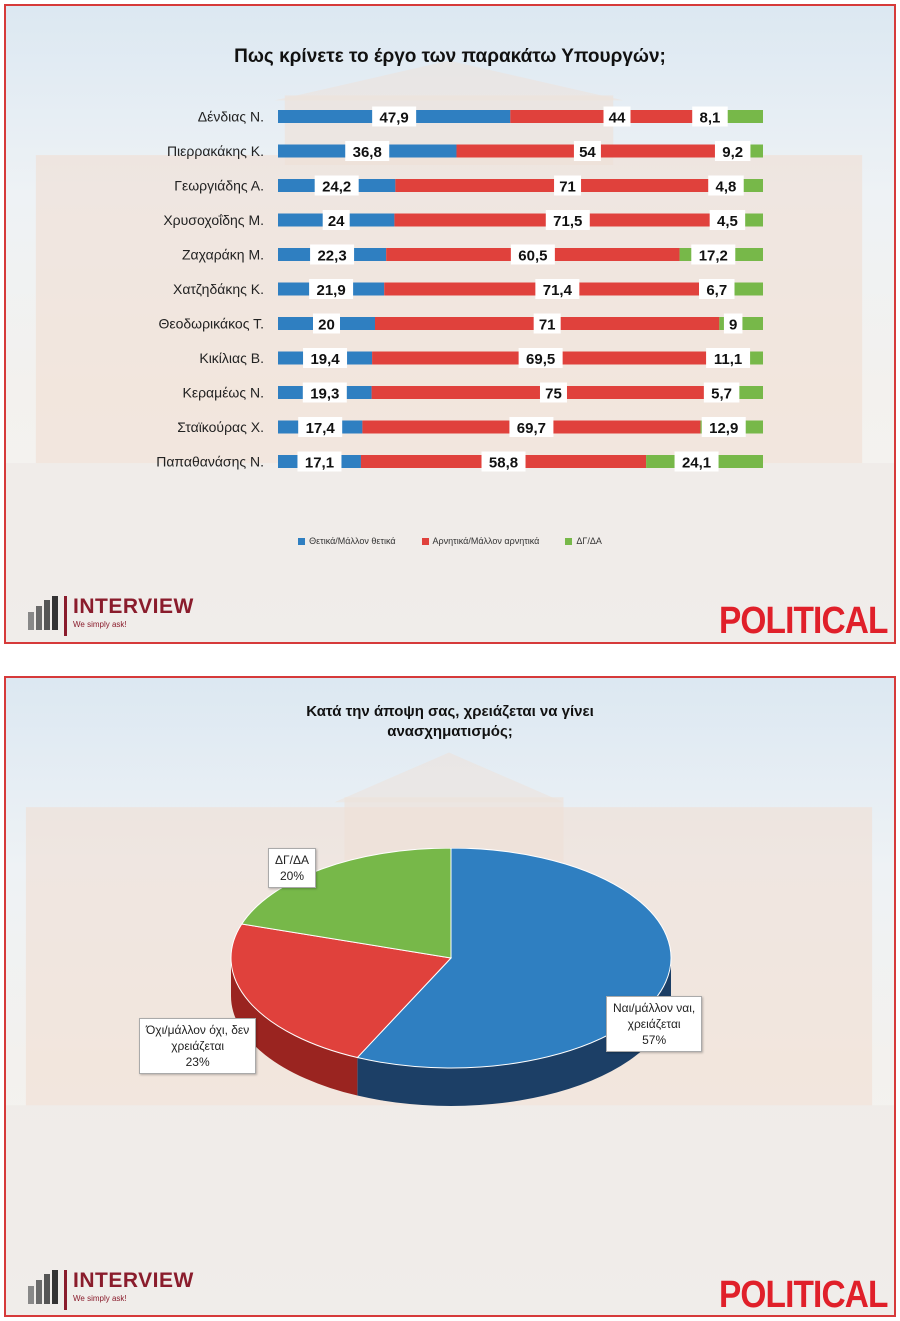  I want to click on category-label: Πιερρακάκης Κ., so click(215, 151).